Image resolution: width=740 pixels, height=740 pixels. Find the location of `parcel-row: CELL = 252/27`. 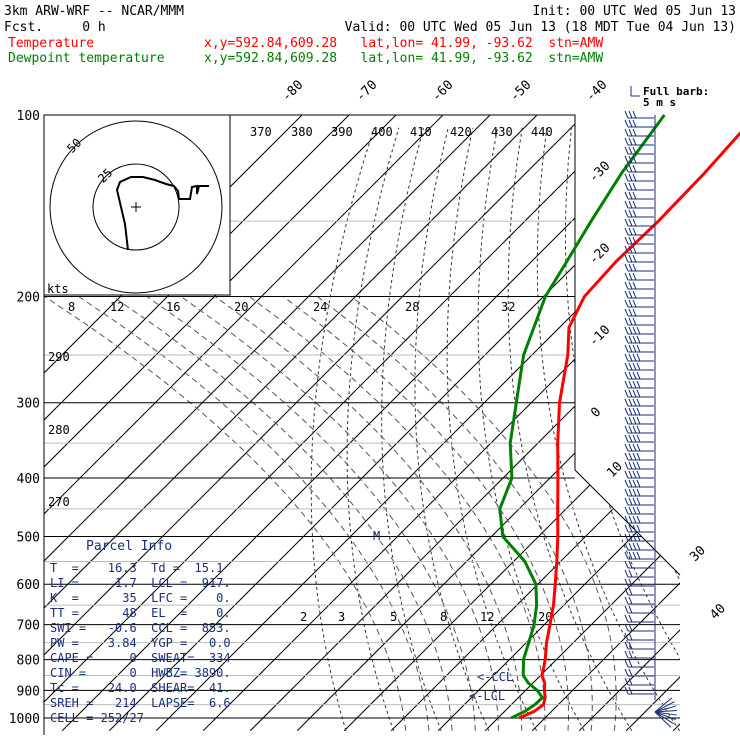

parcel-row: CELL = 252/27 is located at coordinates (97, 718).